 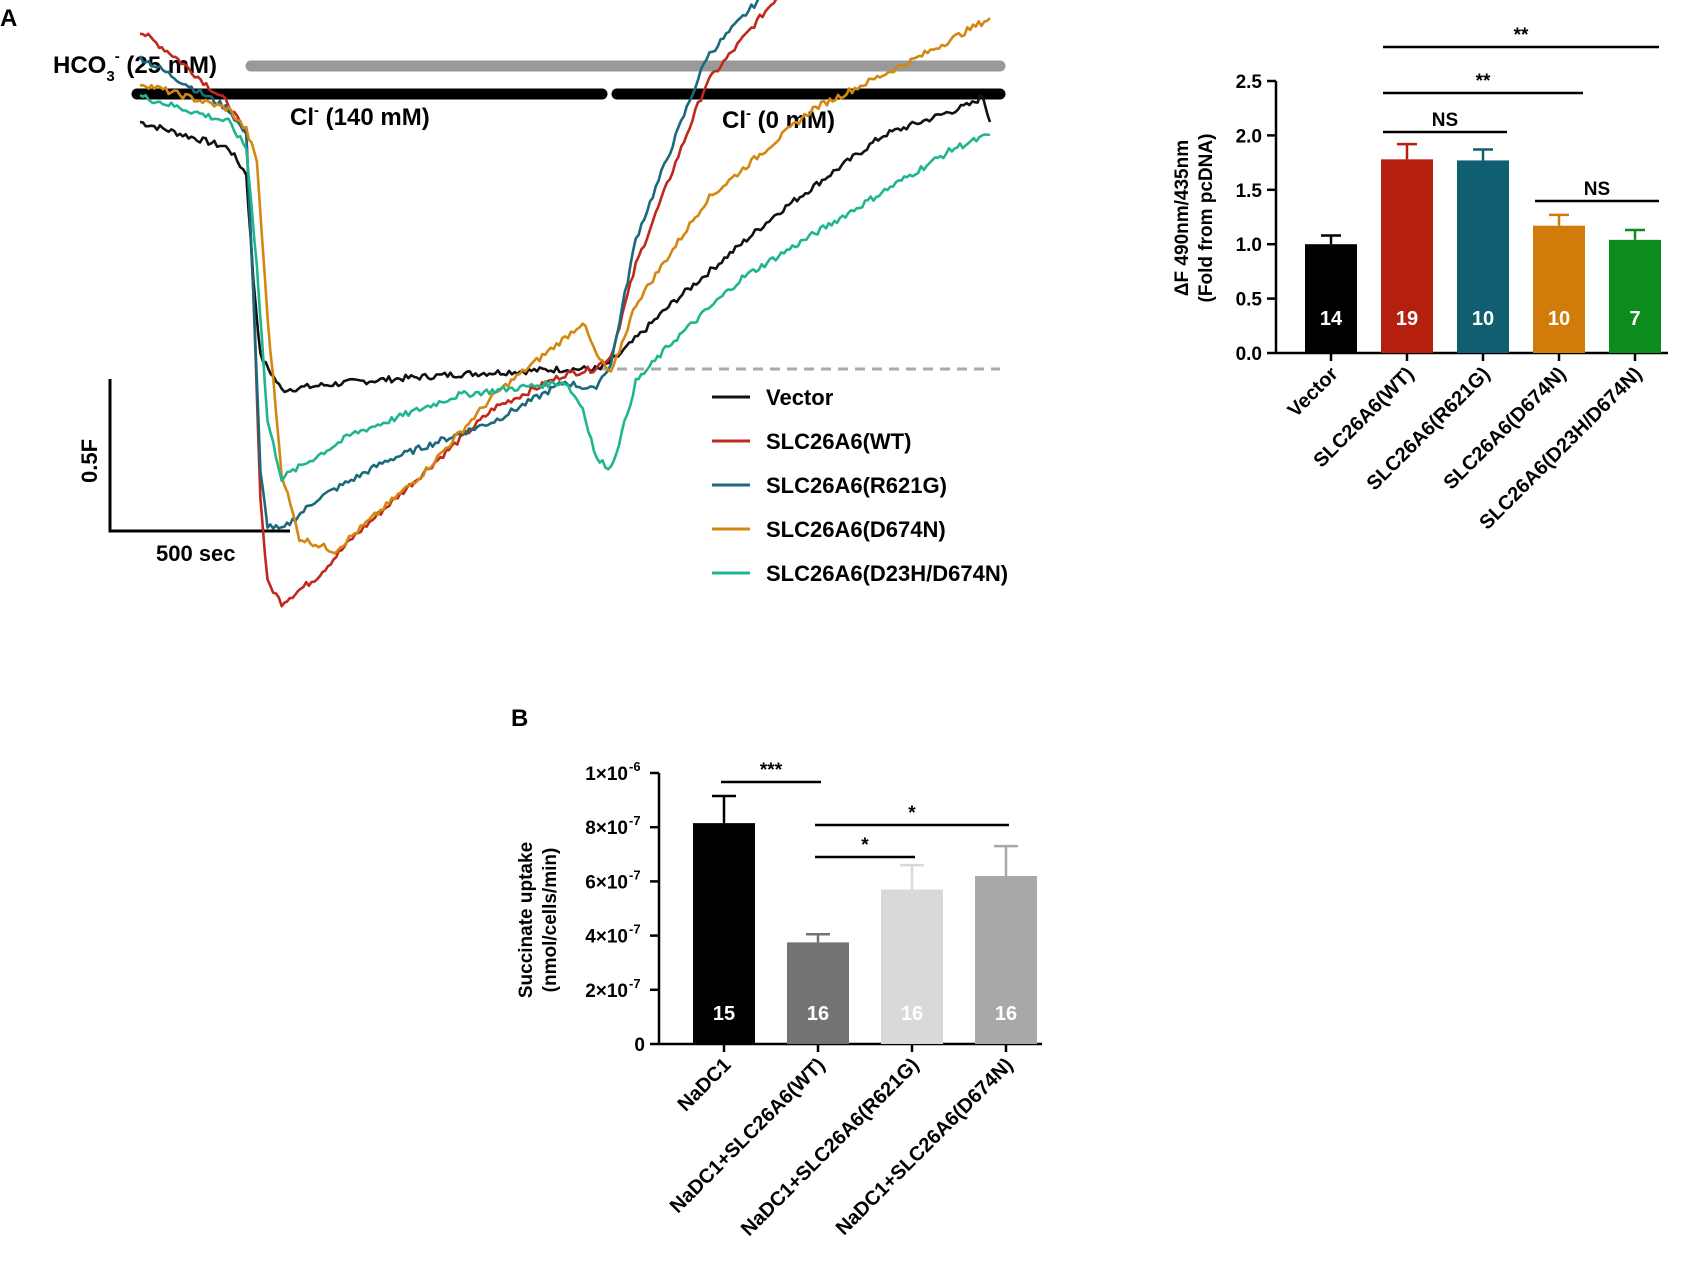 I want to click on bar-b-ylabel-line2: (nmol/cells/min), so click(x=550, y=920).